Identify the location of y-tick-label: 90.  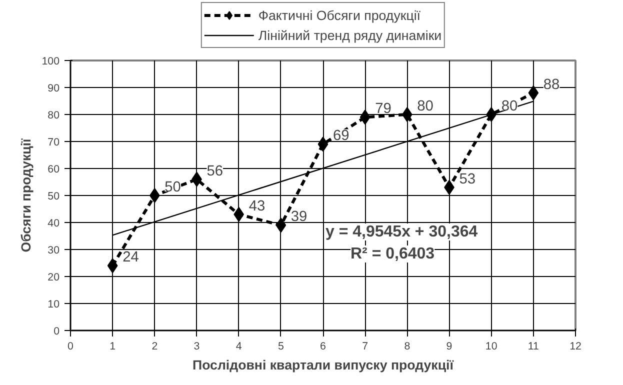
(54, 88).